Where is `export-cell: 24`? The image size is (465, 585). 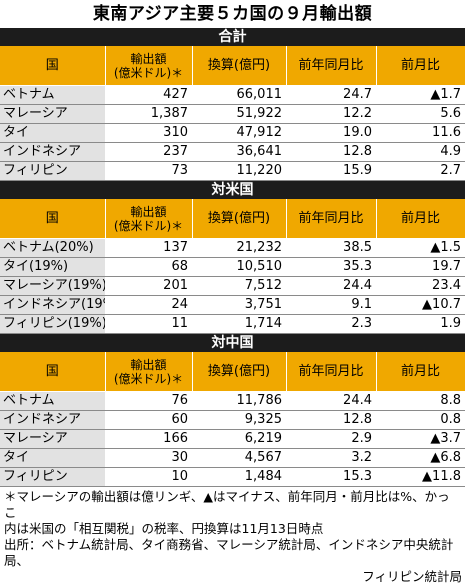
export-cell: 24 is located at coordinates (148, 305).